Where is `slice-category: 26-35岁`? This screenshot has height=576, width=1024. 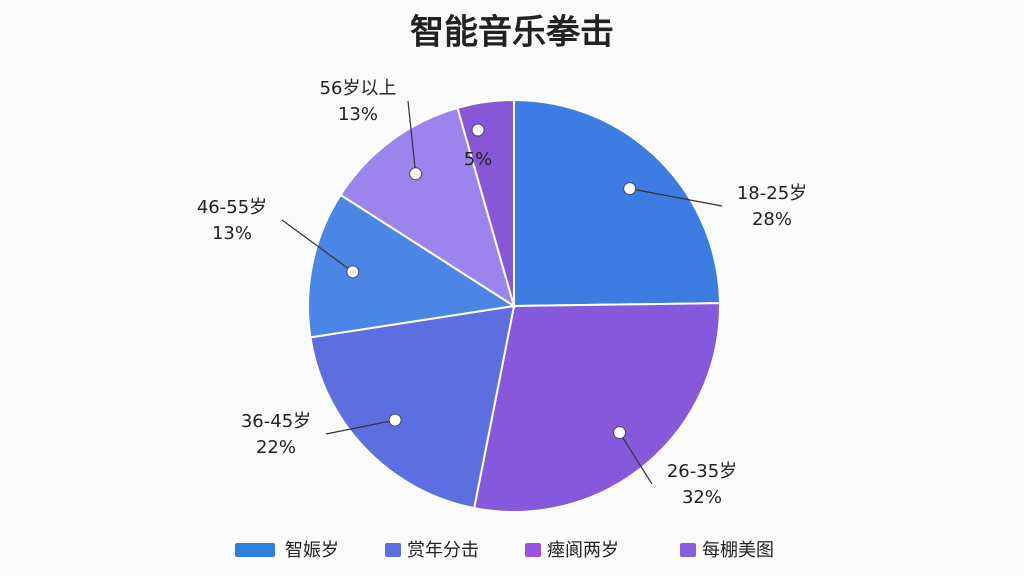 slice-category: 26-35岁 is located at coordinates (702, 471).